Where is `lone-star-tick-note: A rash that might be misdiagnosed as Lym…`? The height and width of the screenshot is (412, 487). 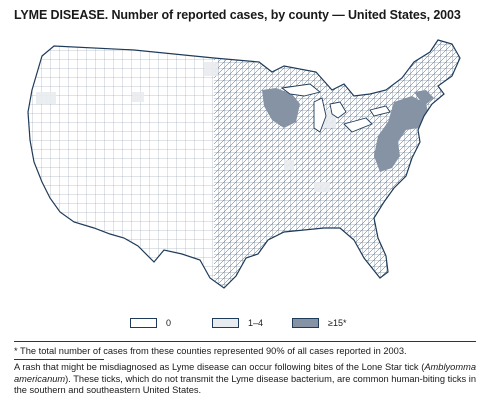 lone-star-tick-note: A rash that might be misdiagnosed as Lym… is located at coordinates (245, 379).